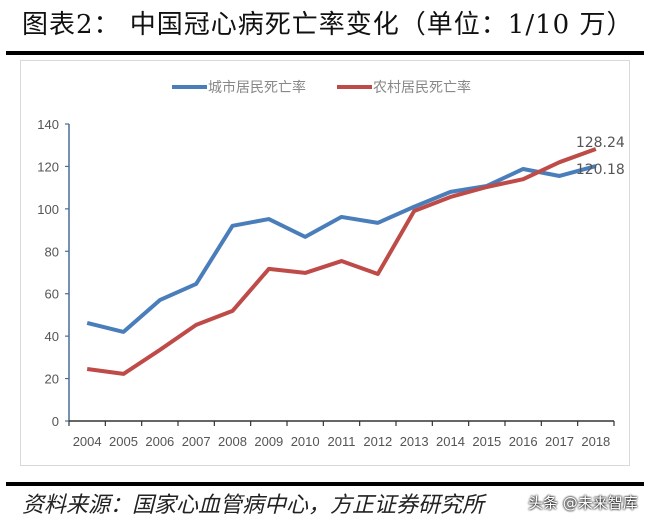 This screenshot has width=649, height=526. I want to click on data-label: 128.24, so click(600, 143).